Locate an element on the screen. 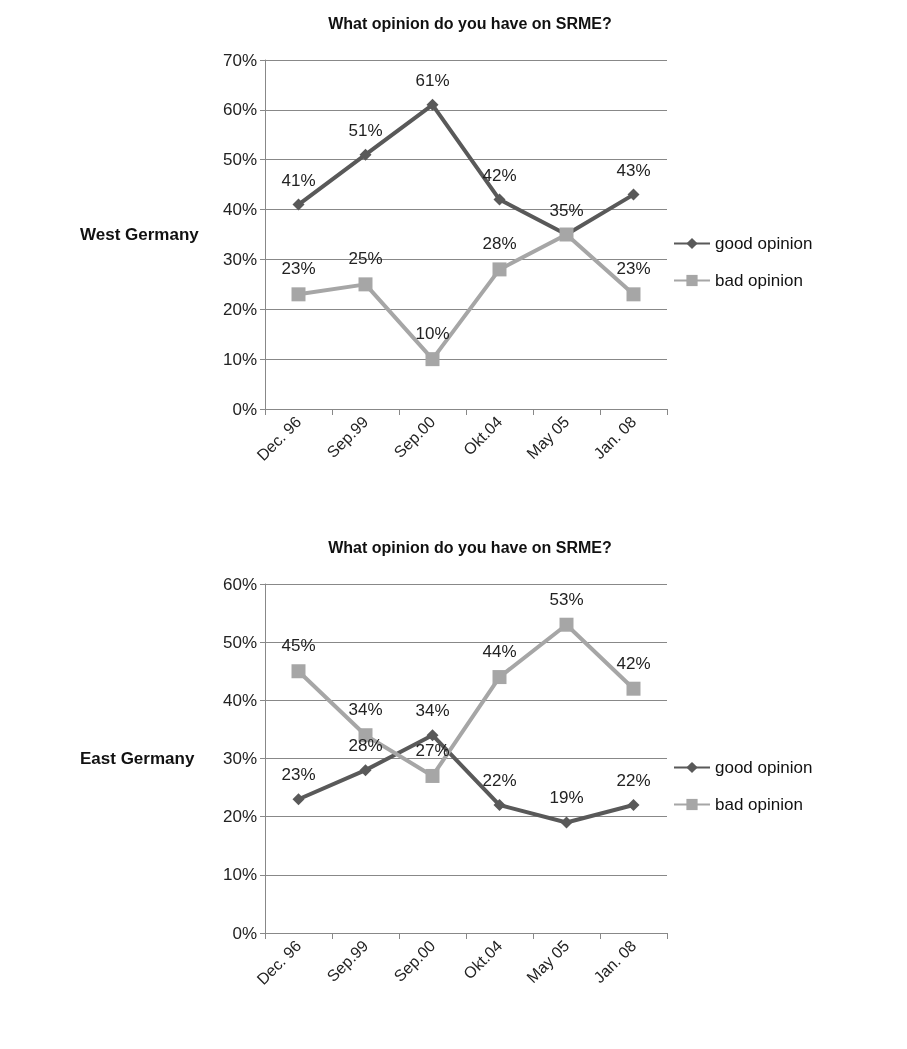  data-label: 35% is located at coordinates (566, 210).